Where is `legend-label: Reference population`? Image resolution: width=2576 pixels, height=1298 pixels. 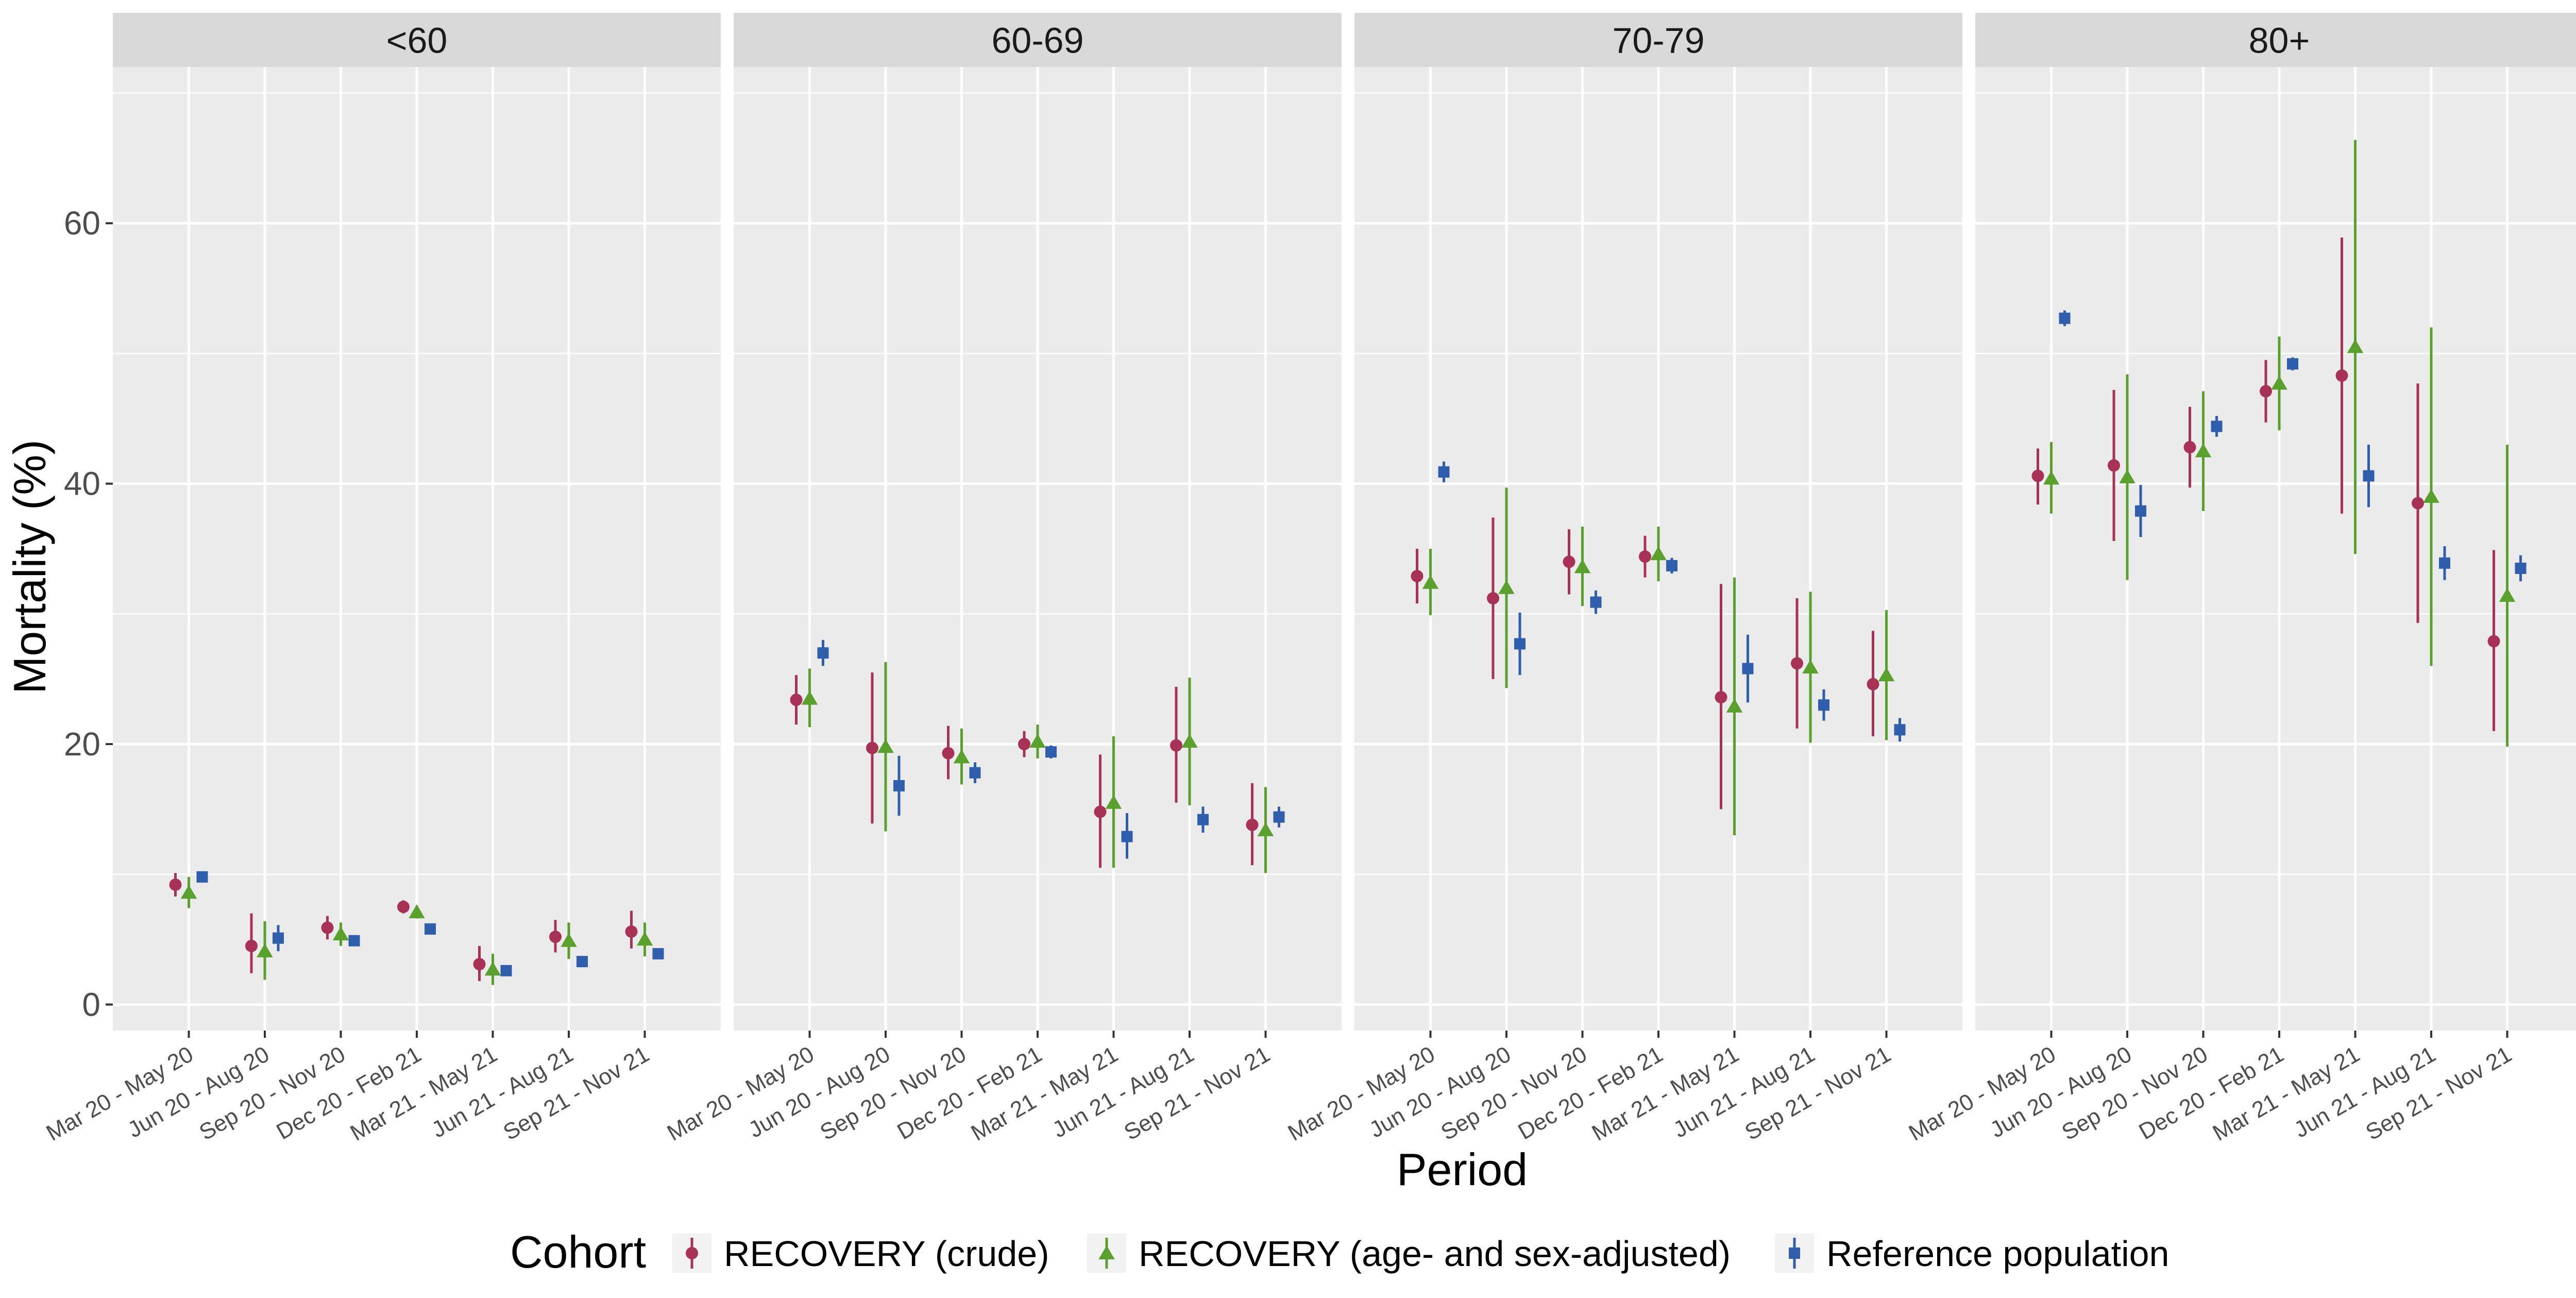 legend-label: Reference population is located at coordinates (1997, 1254).